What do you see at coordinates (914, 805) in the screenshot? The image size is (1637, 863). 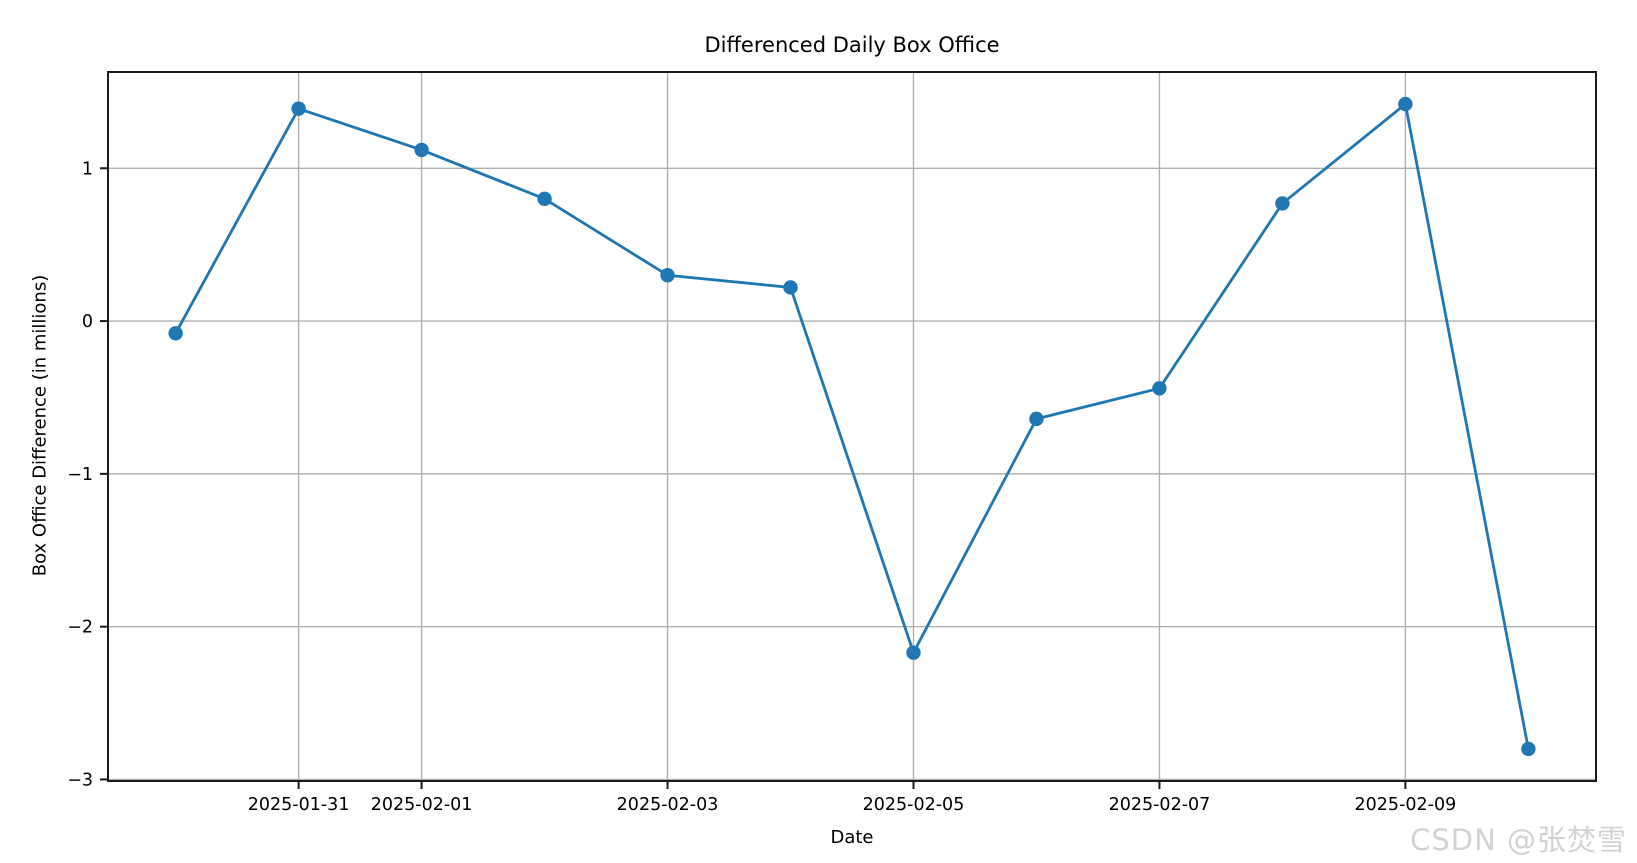 I see `x-tick-label: 2025-02-05` at bounding box center [914, 805].